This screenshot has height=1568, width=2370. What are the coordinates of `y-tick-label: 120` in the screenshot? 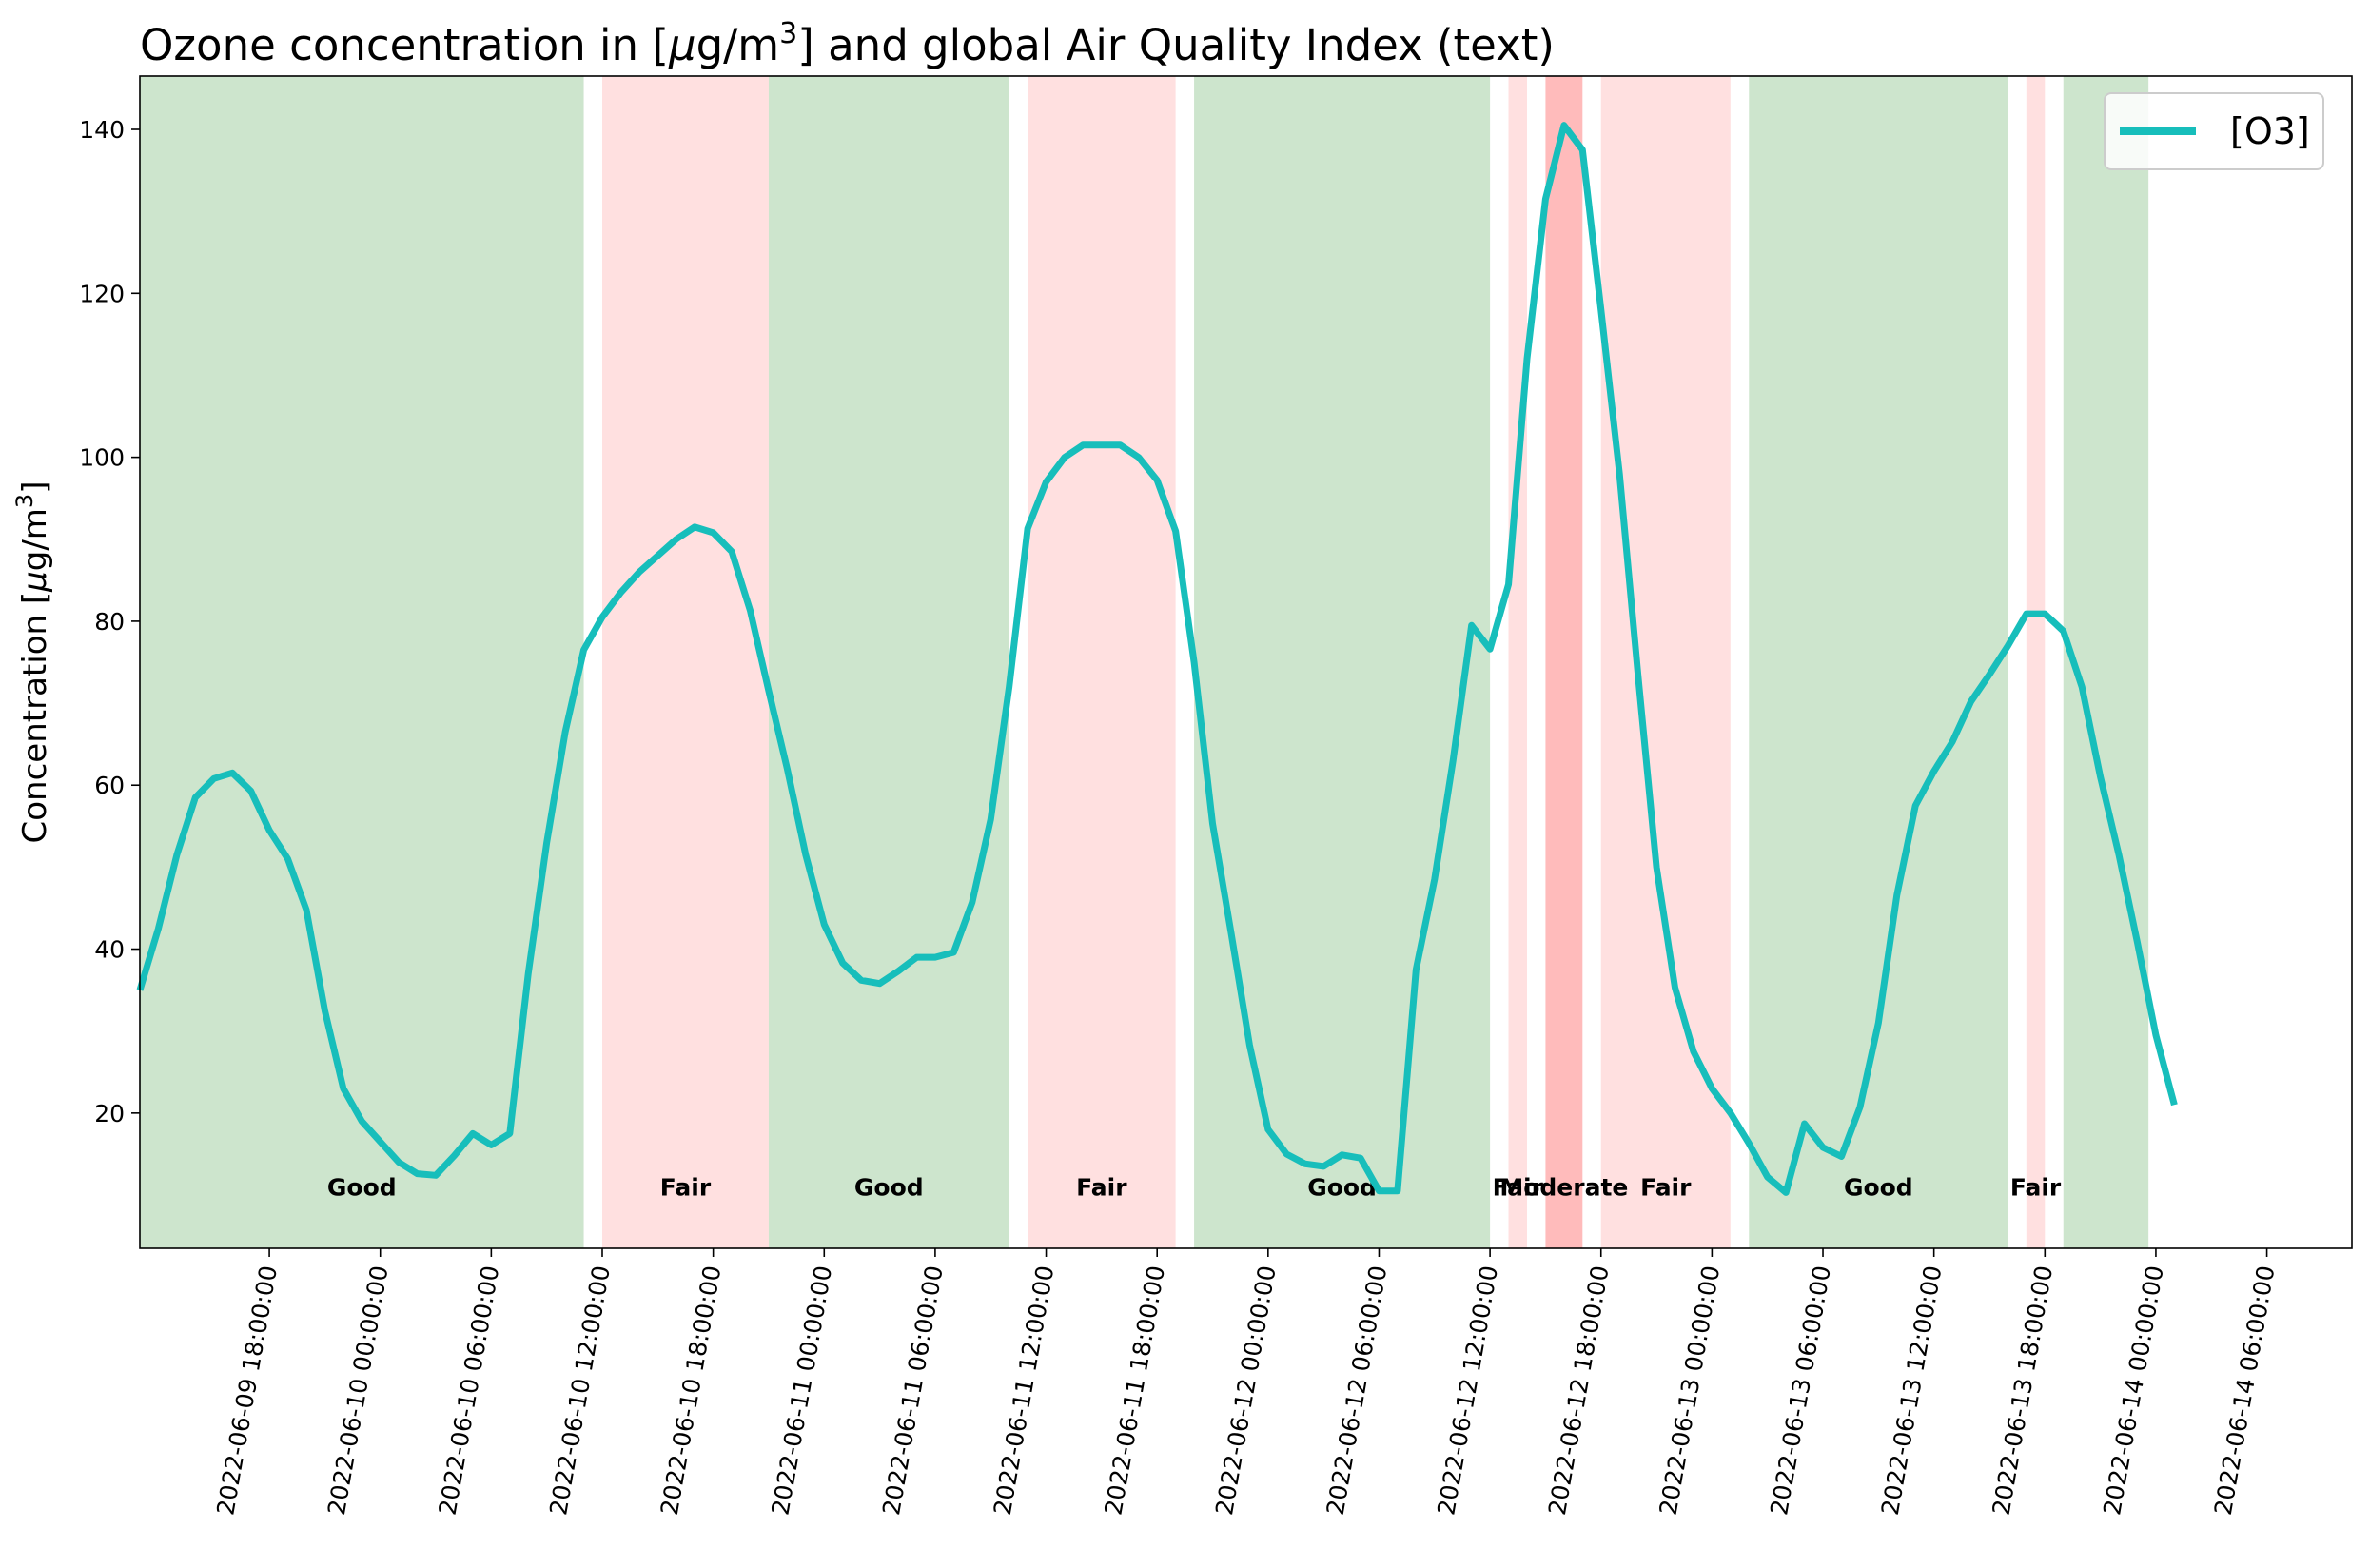 It's located at (102, 293).